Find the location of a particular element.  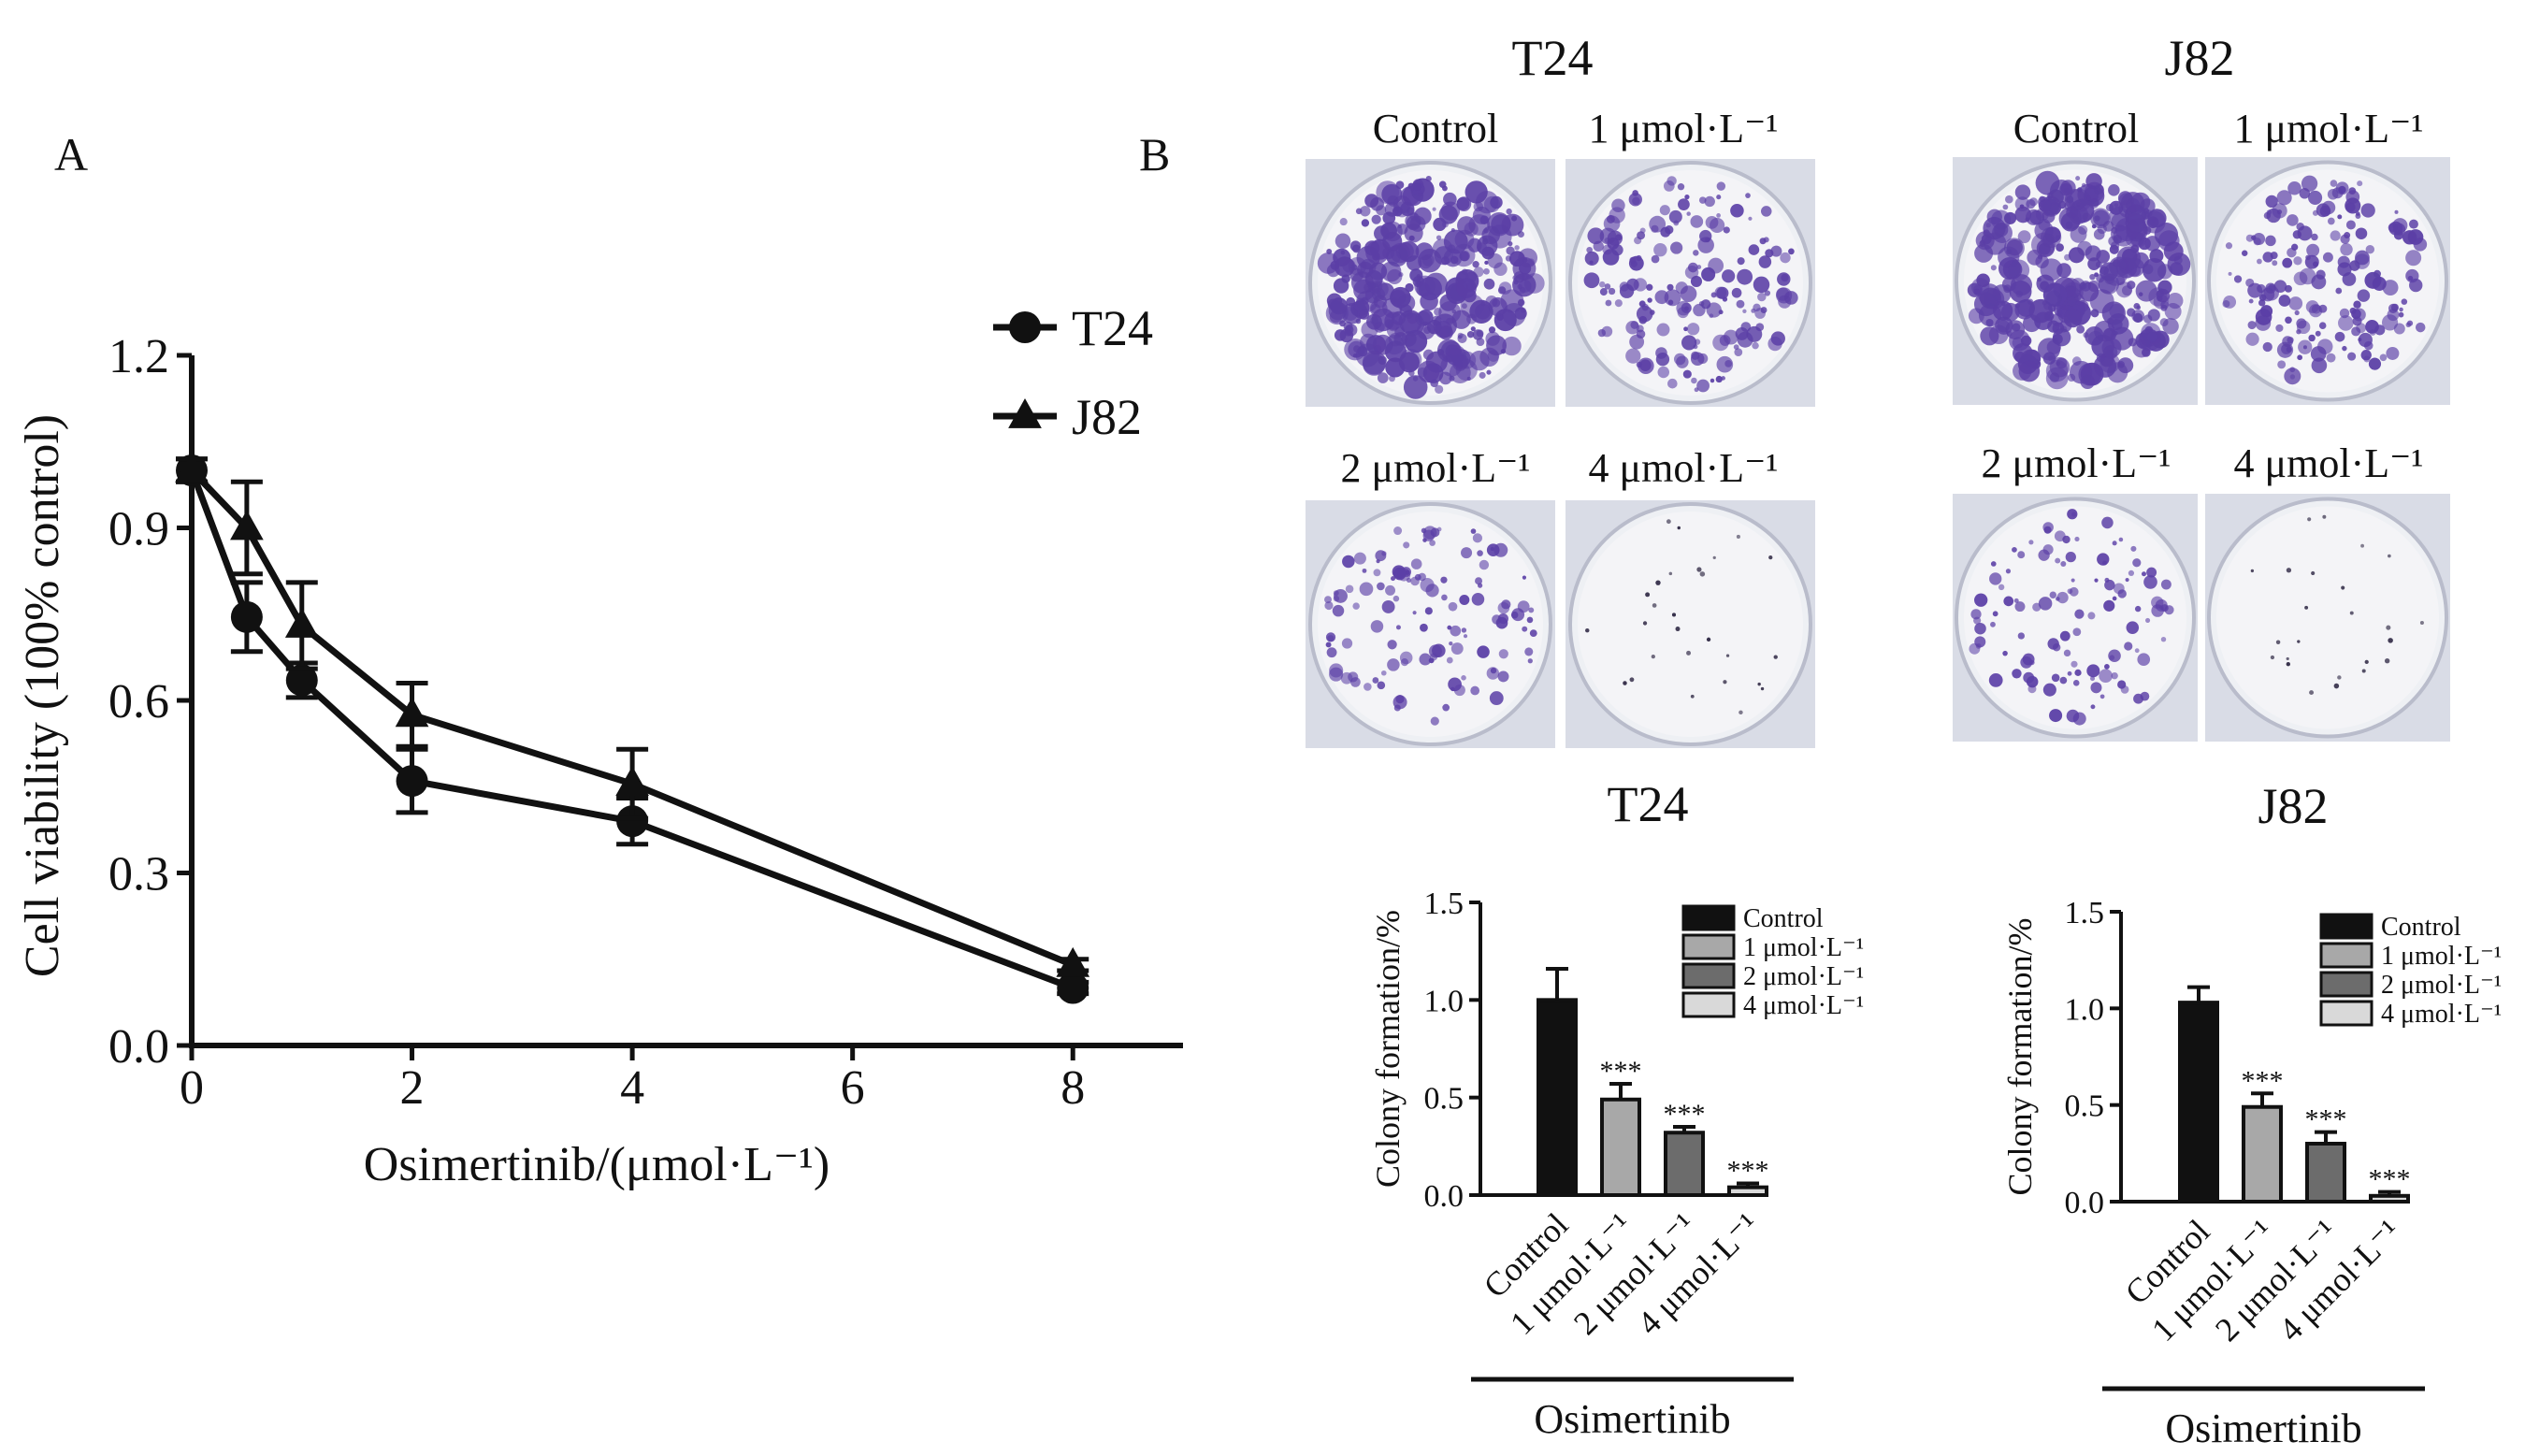

dish-well is located at coordinates (2328, 281).